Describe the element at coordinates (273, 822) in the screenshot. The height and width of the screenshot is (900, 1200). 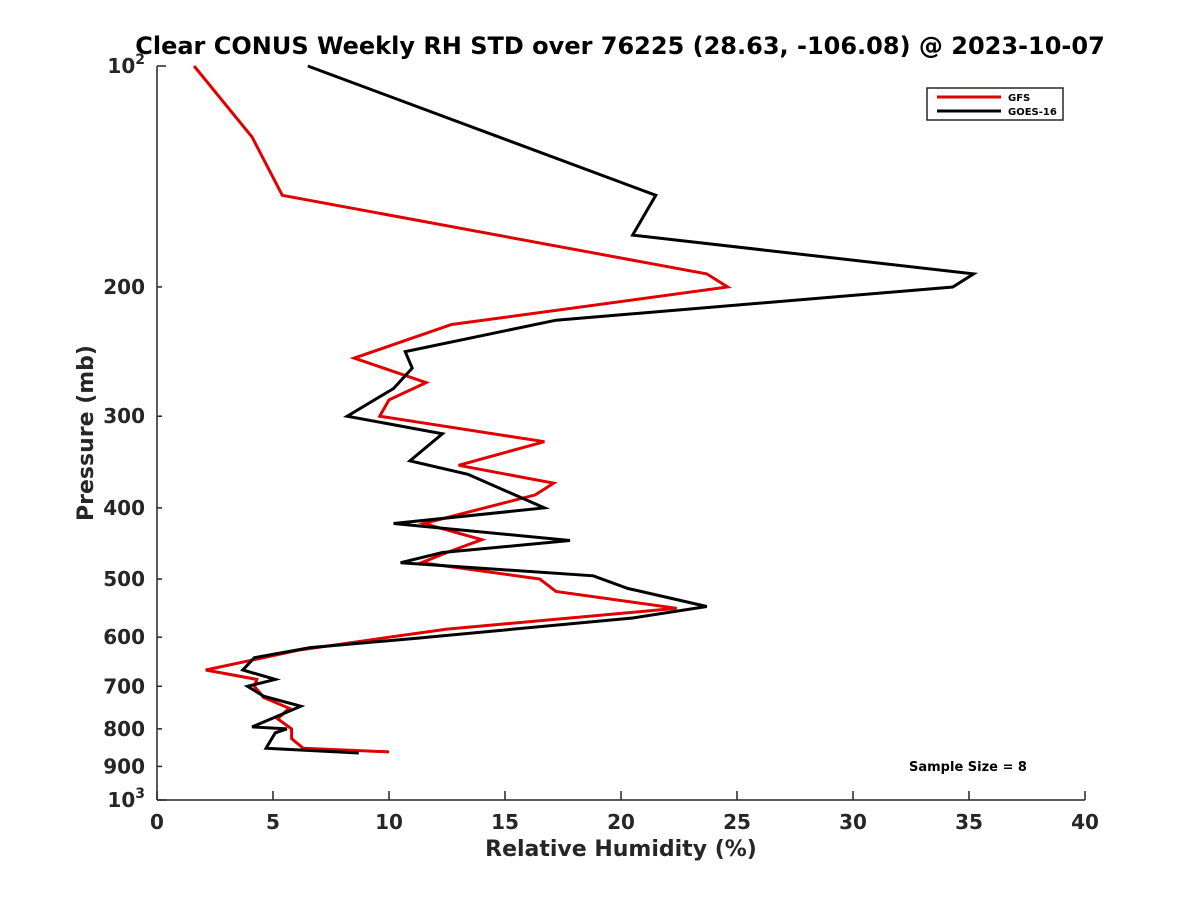
I see `x-tick-label: 5` at that location.